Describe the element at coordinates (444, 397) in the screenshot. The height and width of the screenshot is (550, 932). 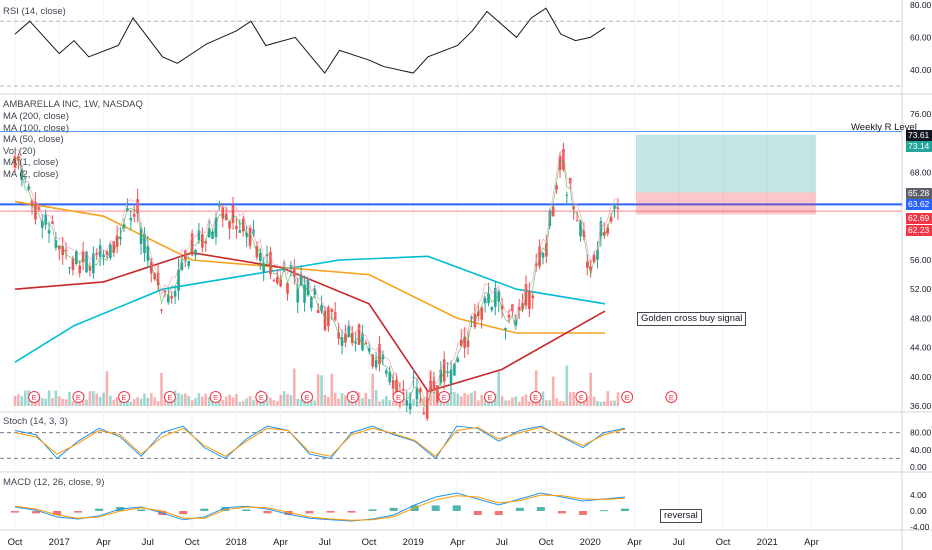
I see `earnings-marker` at that location.